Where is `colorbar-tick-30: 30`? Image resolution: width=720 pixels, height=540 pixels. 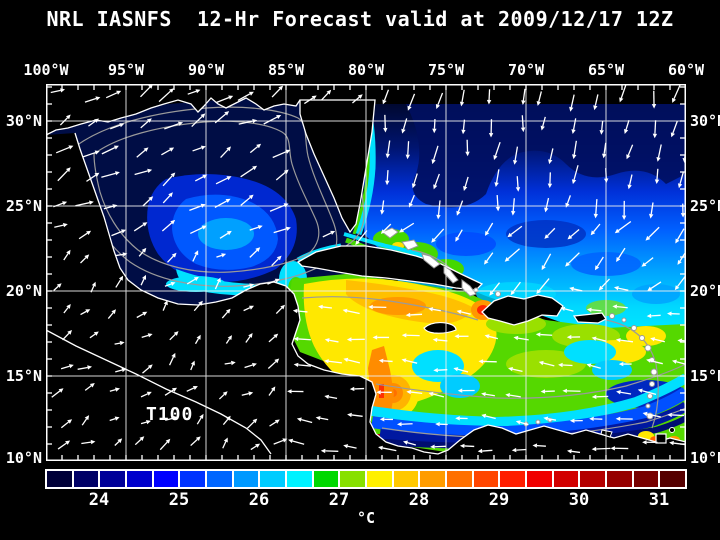 colorbar-tick-30: 30 is located at coordinates (579, 500).